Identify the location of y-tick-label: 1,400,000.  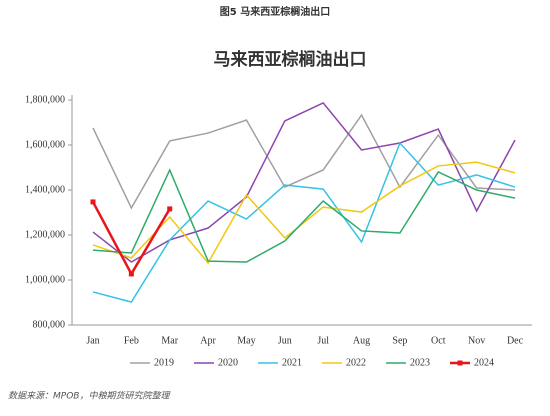
(45, 189).